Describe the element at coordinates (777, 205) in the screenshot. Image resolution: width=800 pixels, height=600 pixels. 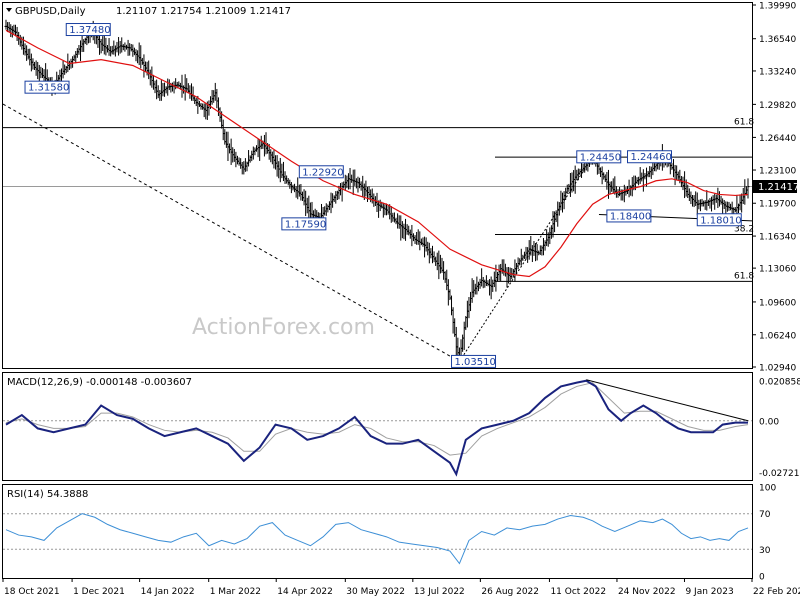
I see `price-tick-label: 1.19700` at that location.